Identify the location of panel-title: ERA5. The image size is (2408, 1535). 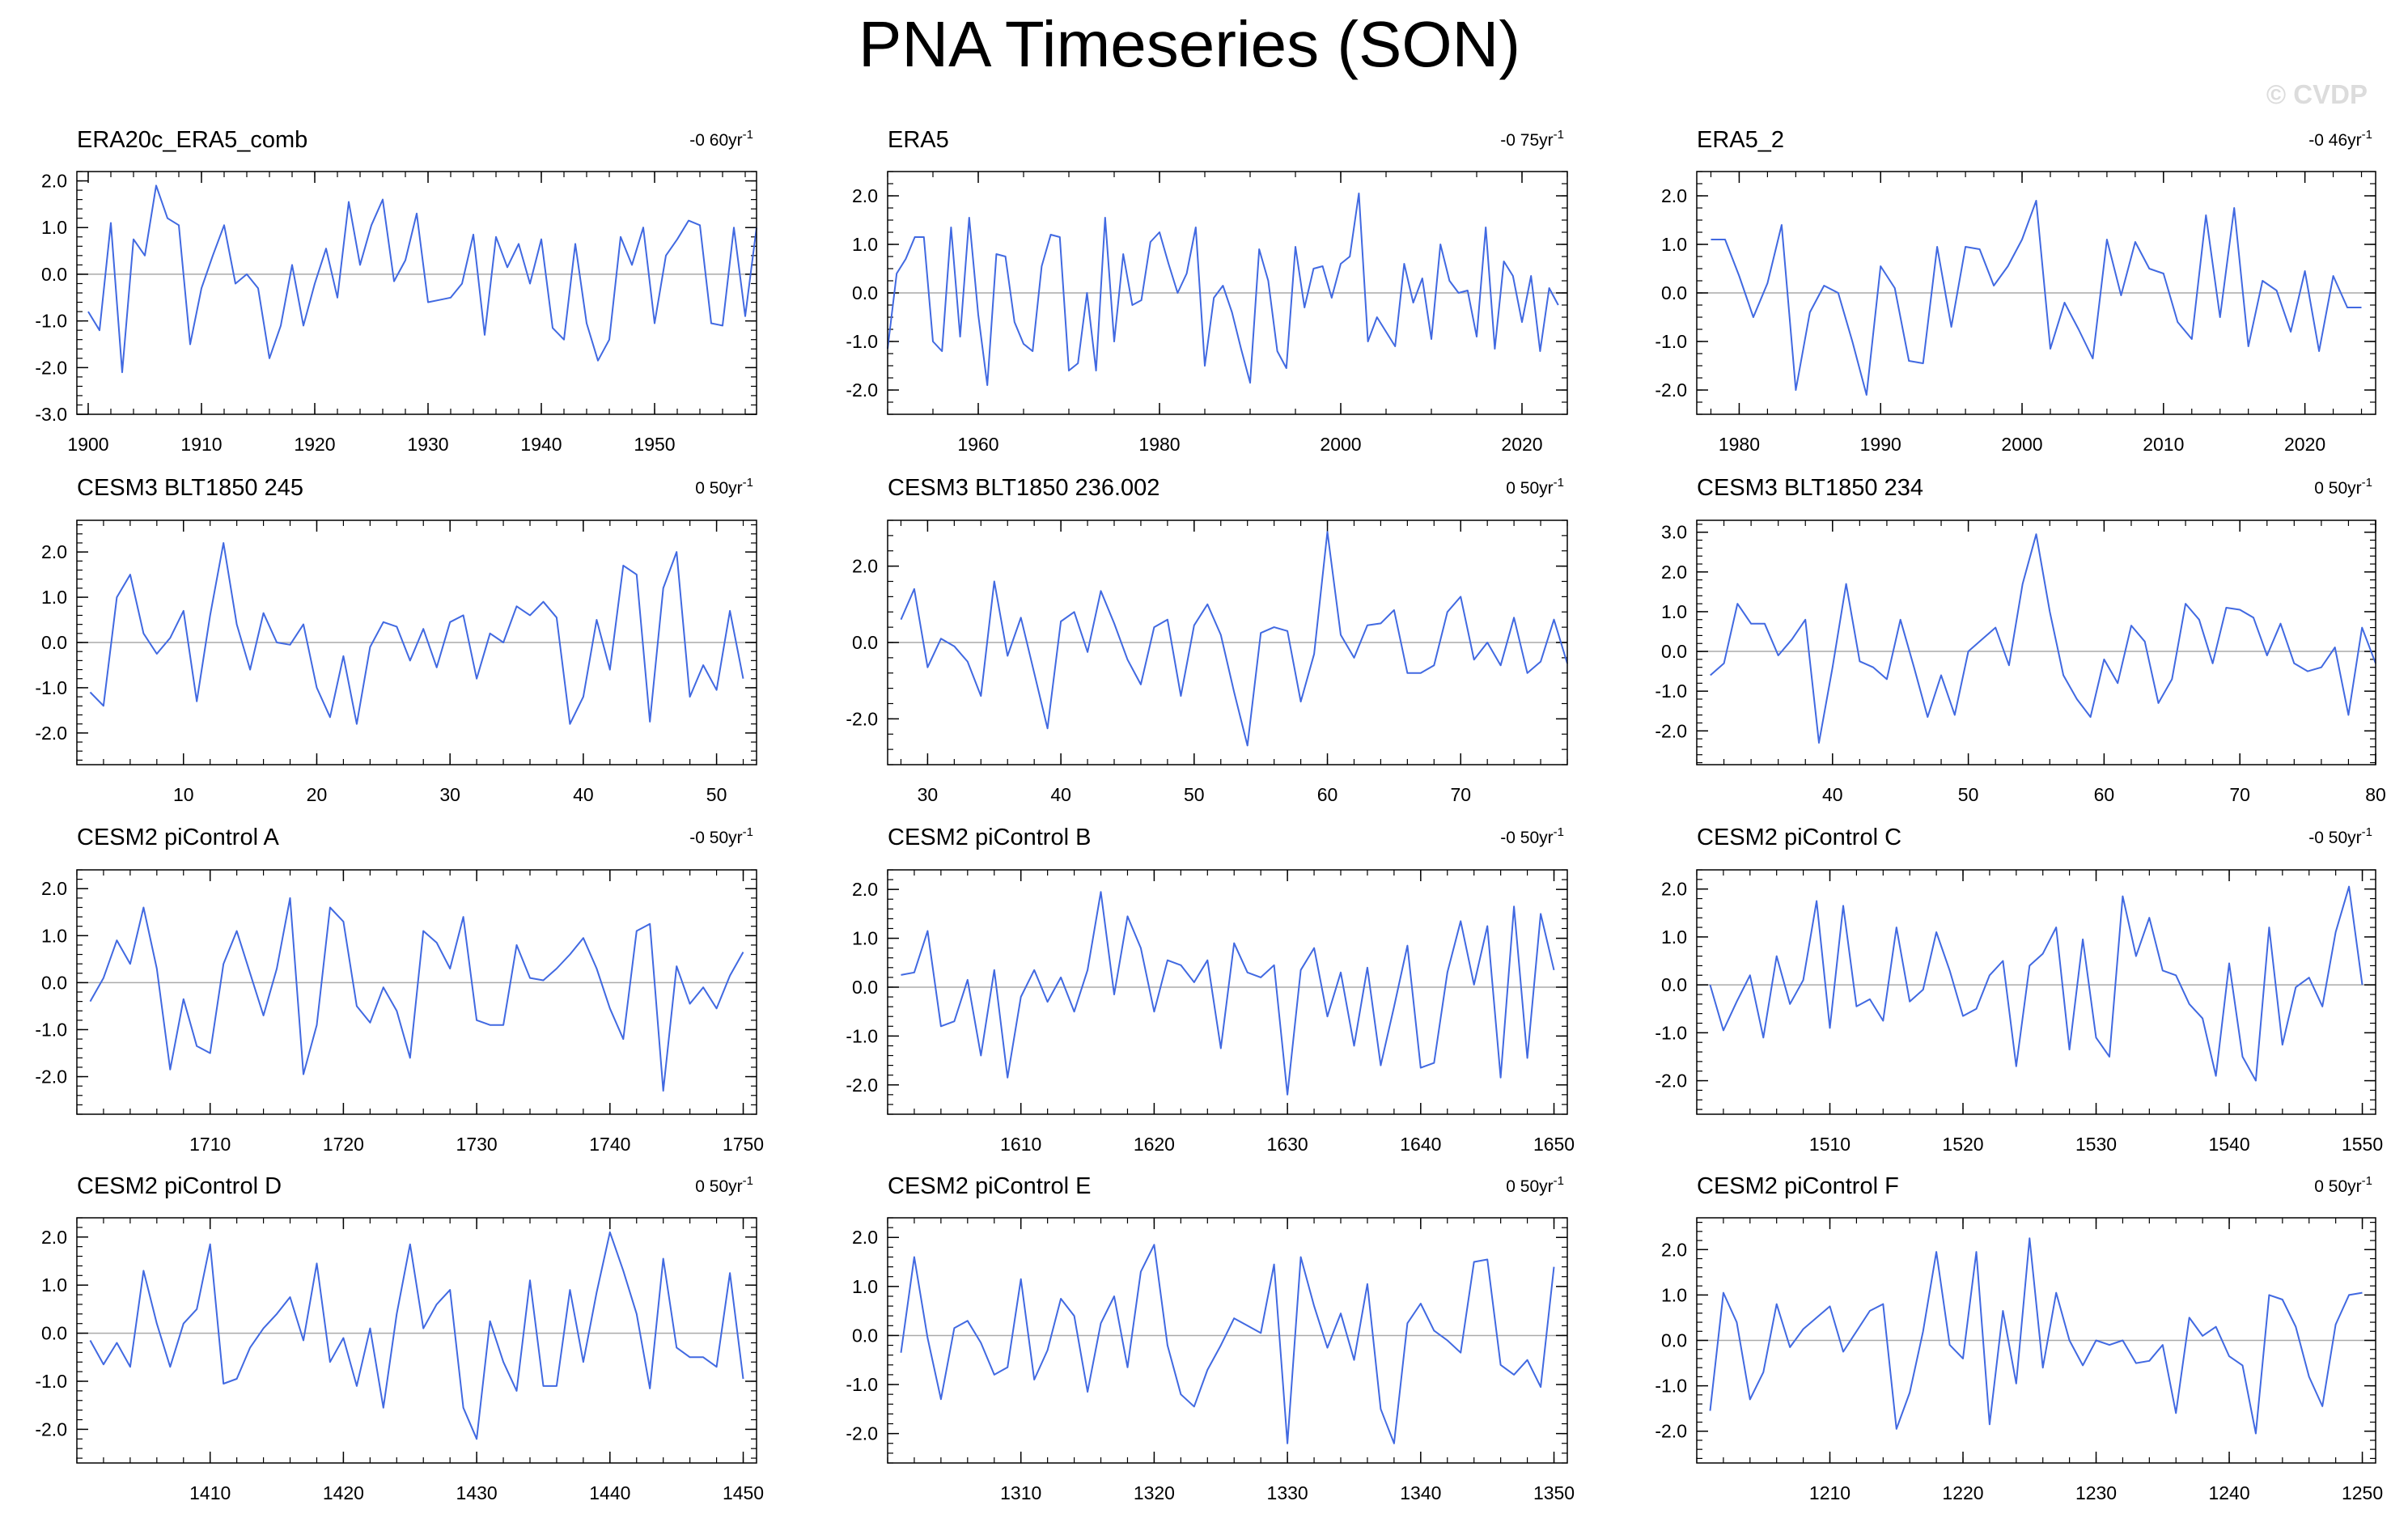
(919, 140).